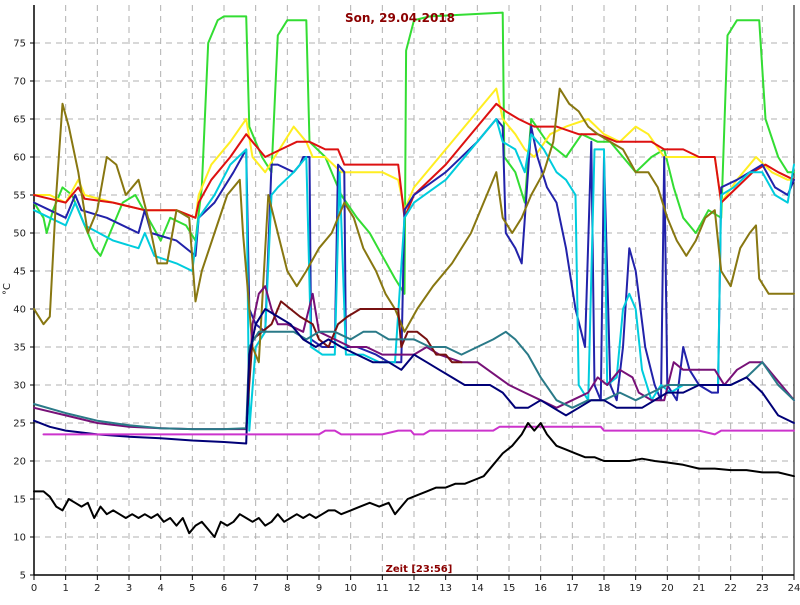 The width and height of the screenshot is (800, 605). I want to click on x-tick-label: 13, so click(445, 588).